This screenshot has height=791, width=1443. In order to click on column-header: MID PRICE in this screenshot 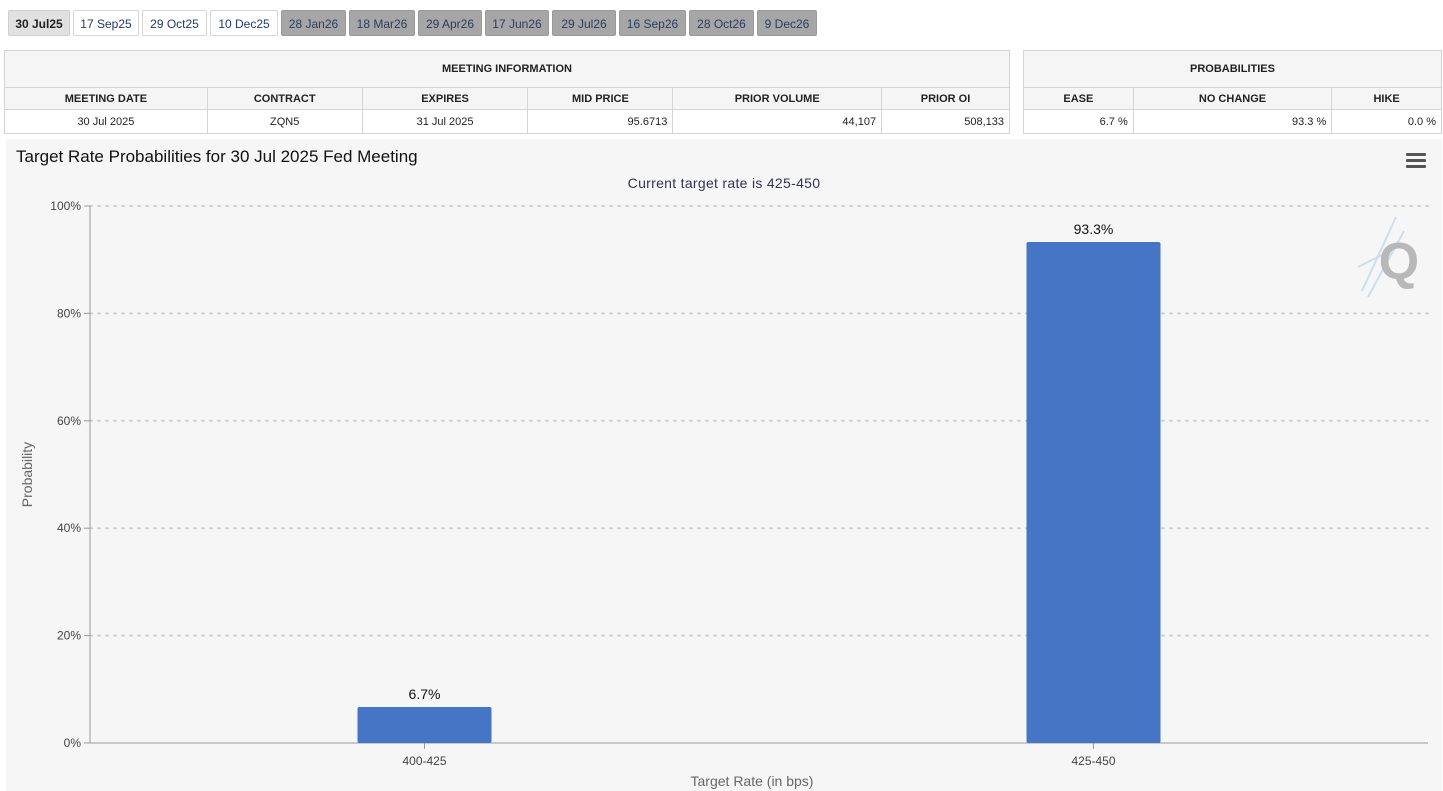, I will do `click(600, 98)`.